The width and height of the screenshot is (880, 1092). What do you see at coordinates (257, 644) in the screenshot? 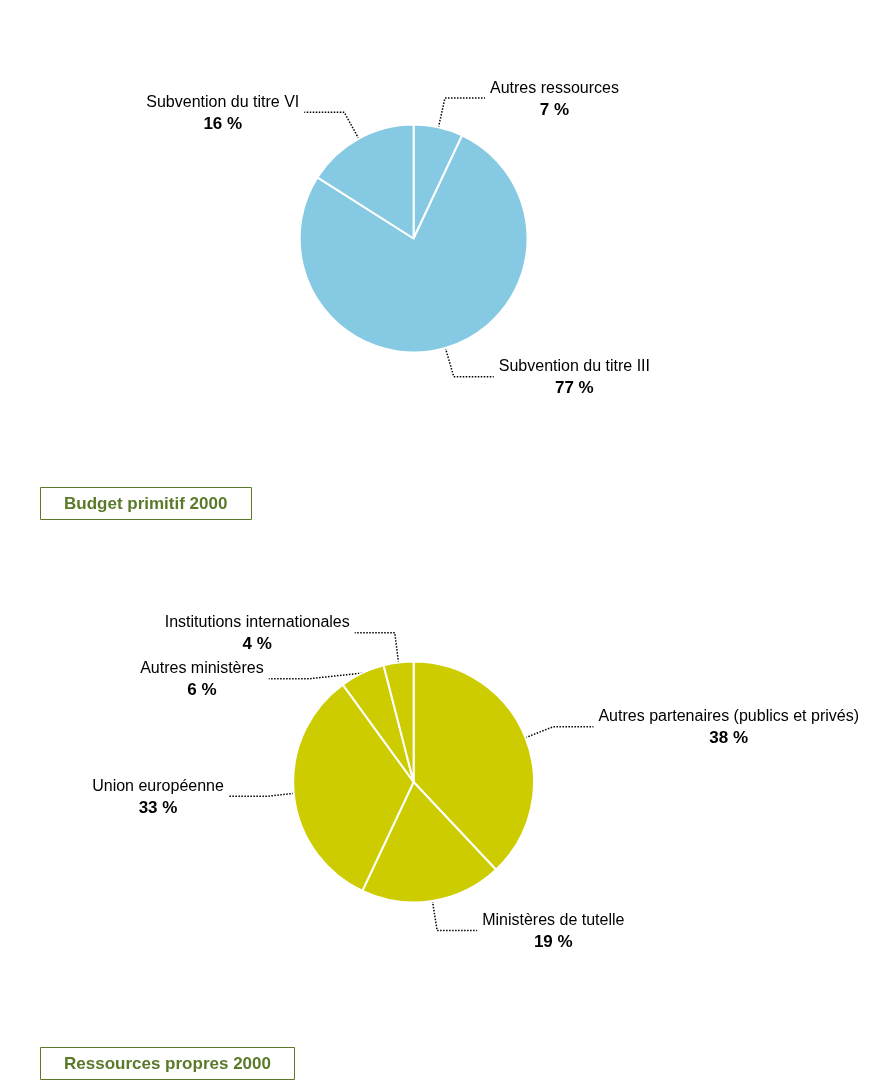
I see `data-label: 4 %` at bounding box center [257, 644].